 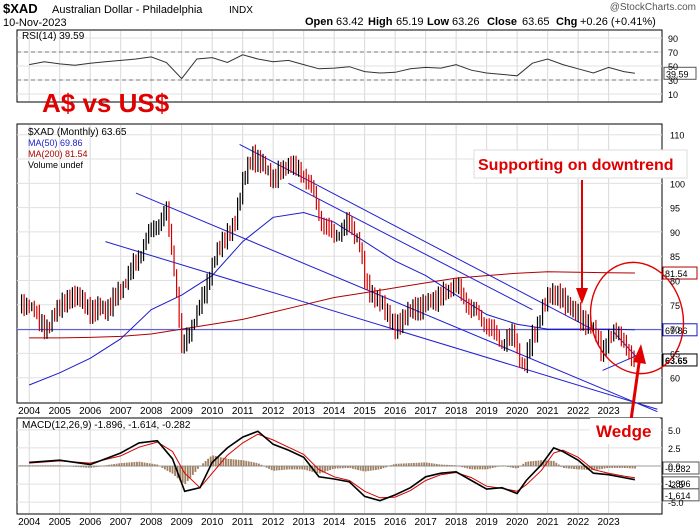 What do you see at coordinates (675, 257) in the screenshot?
I see `price-tick-label: 85` at bounding box center [675, 257].